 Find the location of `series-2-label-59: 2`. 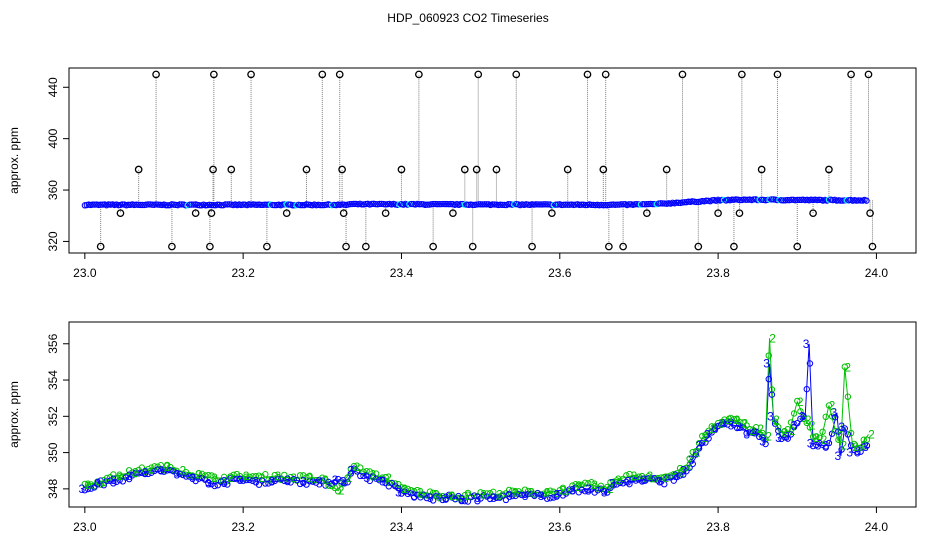

series-2-label-59: 2 is located at coordinates (824, 440).